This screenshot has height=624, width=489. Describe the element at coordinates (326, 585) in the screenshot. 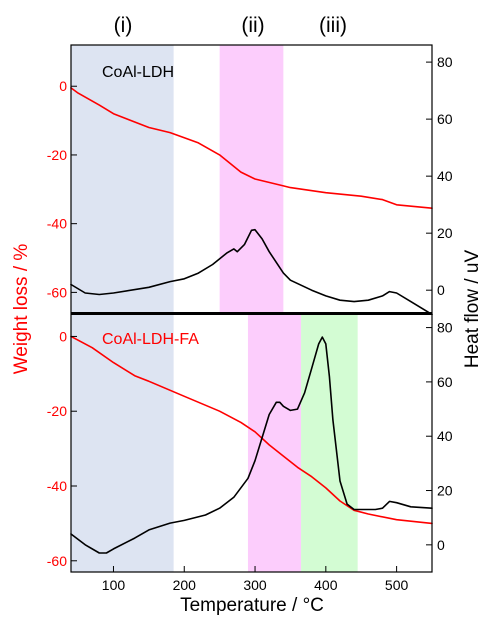

I see `x-tick-label: 400` at that location.